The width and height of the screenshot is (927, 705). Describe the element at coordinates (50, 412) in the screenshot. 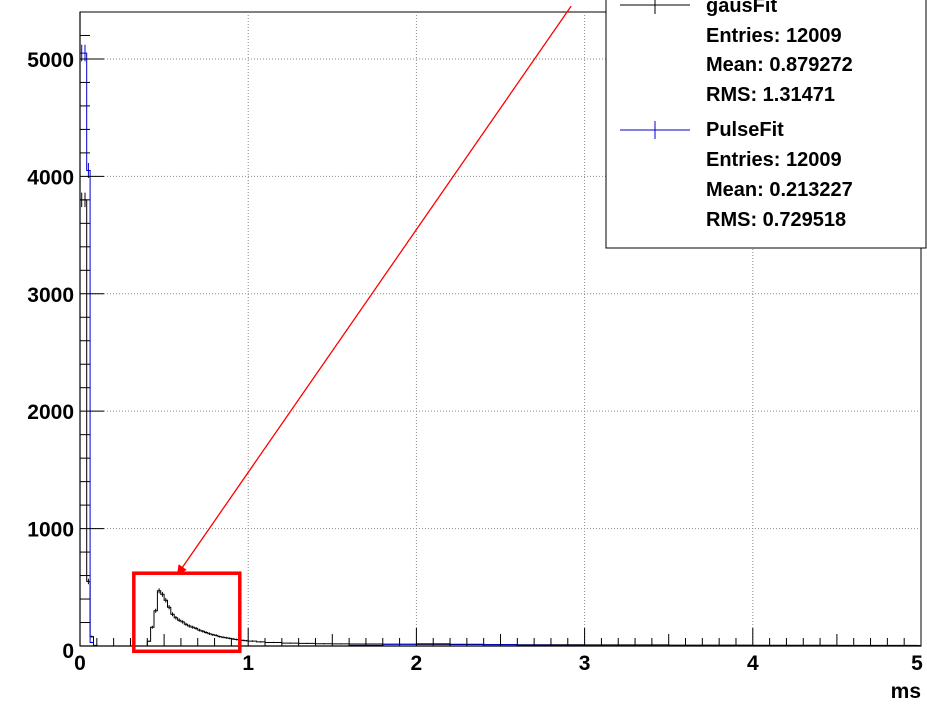

I see `y-tick-label-2: 2000` at that location.